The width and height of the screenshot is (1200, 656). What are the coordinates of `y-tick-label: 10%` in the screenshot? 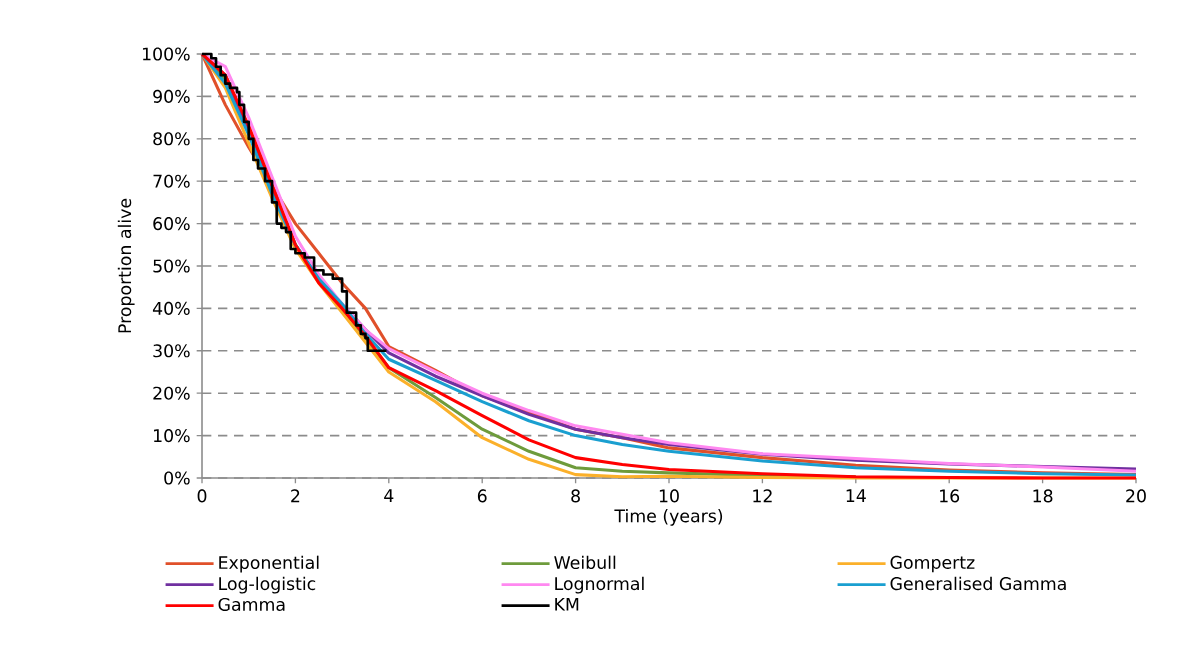 It's located at (172, 436).